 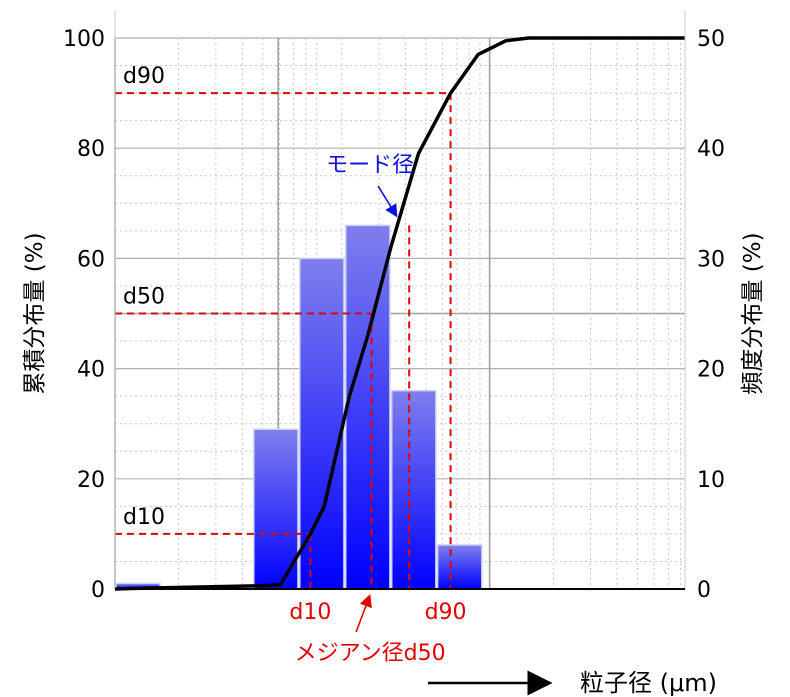 What do you see at coordinates (35, 313) in the screenshot?
I see `y-left-title: 累積分布量 (%)` at bounding box center [35, 313].